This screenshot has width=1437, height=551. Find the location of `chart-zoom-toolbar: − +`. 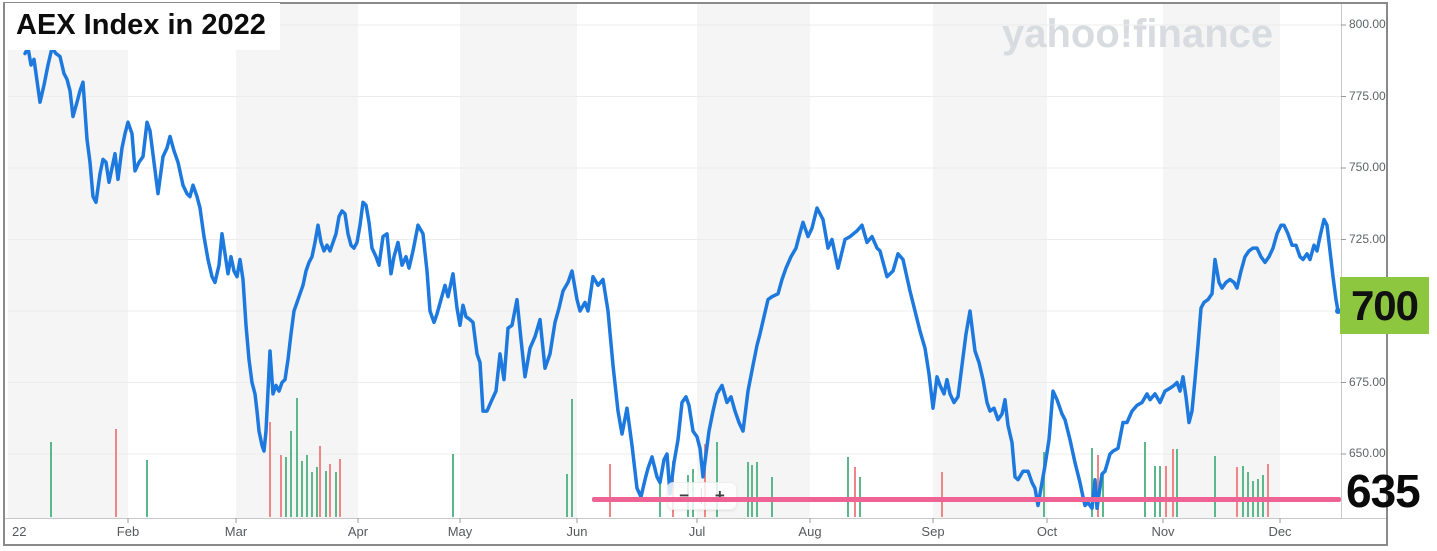

chart-zoom-toolbar: − + is located at coordinates (702, 496).